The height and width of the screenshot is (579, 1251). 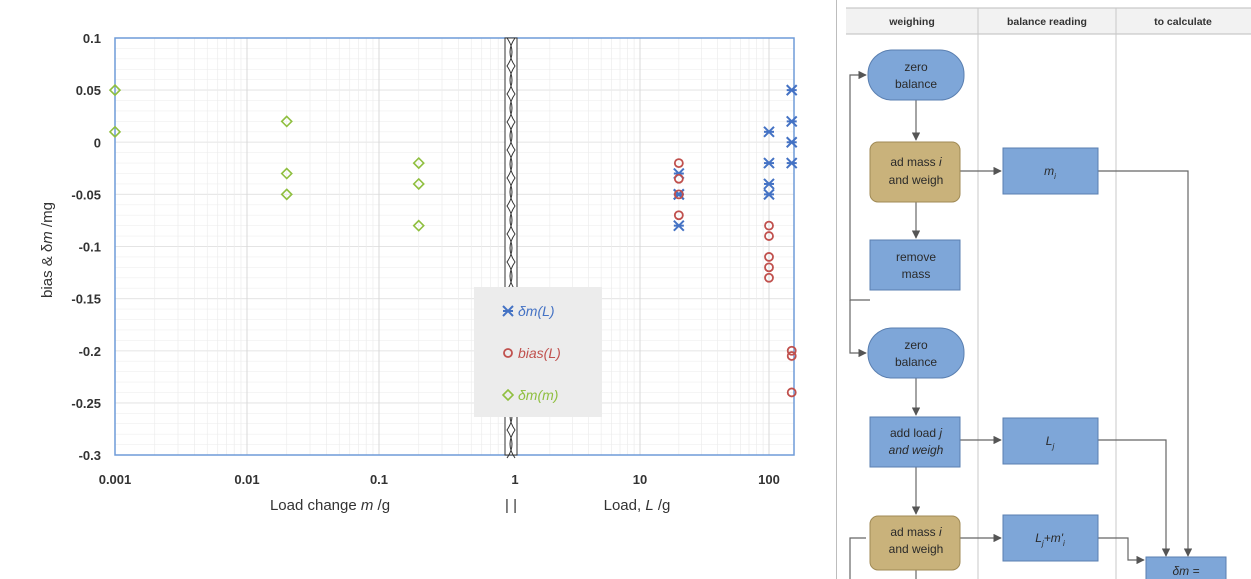 I want to click on x-axis-title-right: Load, L /g, so click(x=637, y=505).